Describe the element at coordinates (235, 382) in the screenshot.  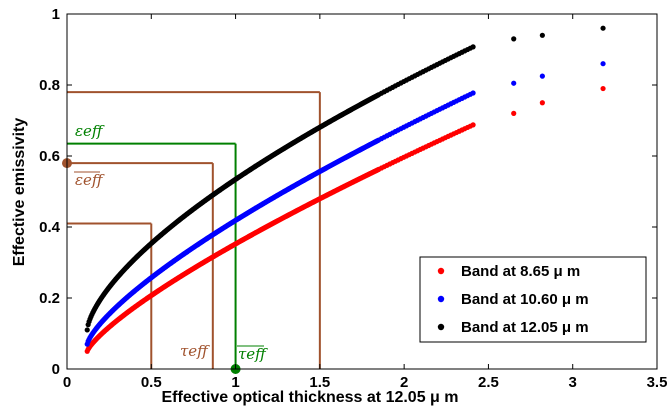
I see `x-tick-label: 1` at that location.